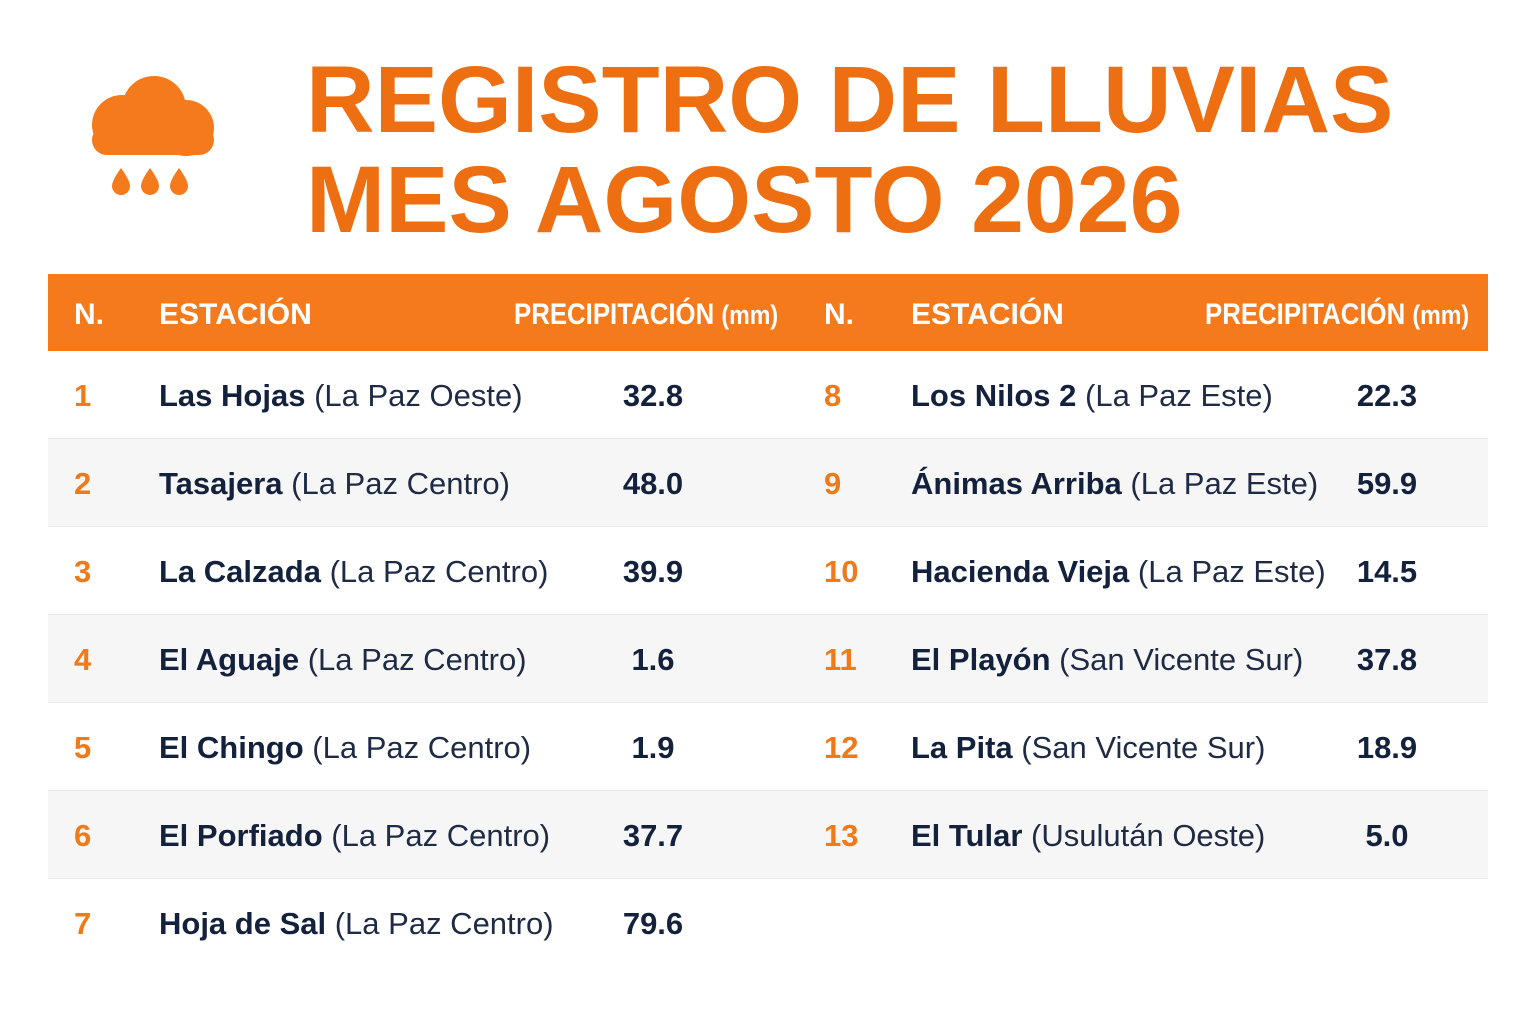 This screenshot has height=1024, width=1536. I want to click on row-number: 3, so click(83, 571).